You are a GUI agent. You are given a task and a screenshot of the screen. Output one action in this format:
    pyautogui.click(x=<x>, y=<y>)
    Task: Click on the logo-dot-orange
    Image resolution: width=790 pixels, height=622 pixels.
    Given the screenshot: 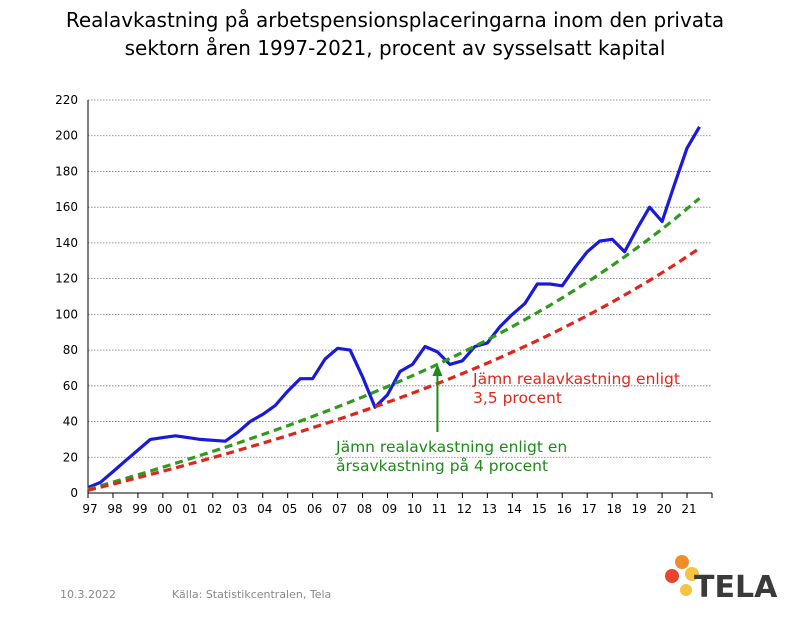 What is the action you would take?
    pyautogui.click(x=682, y=562)
    